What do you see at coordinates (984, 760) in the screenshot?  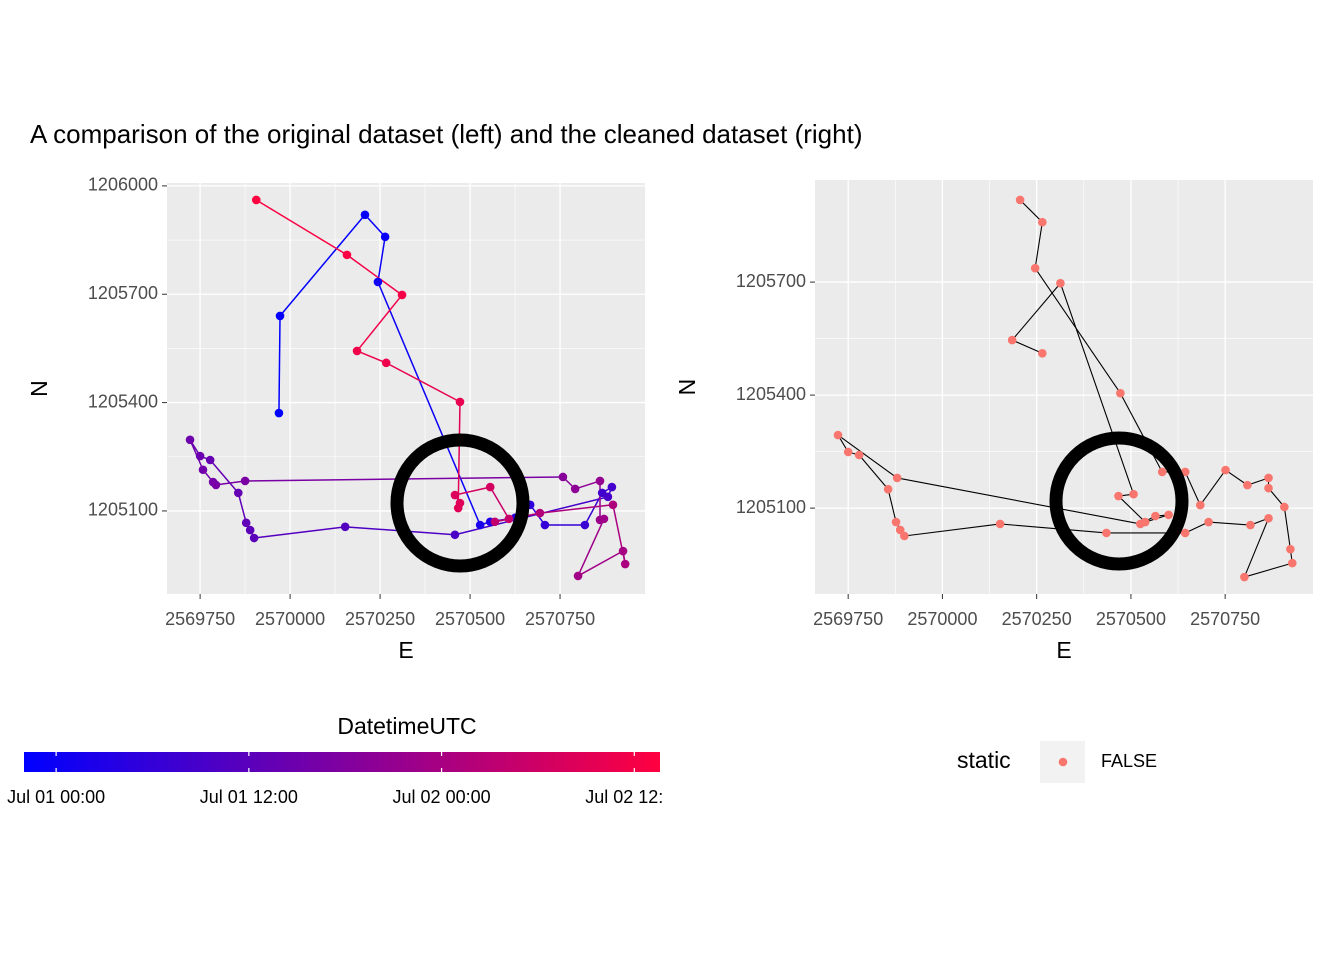 I see `legend-title: static` at bounding box center [984, 760].